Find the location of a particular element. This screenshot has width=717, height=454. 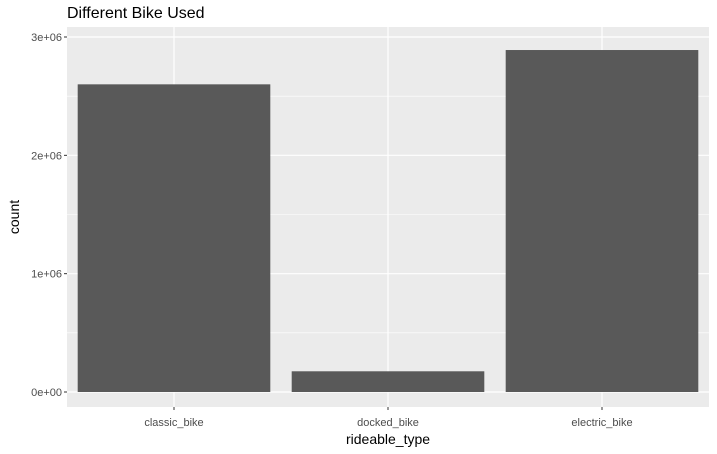

x-axis: classic_bike docked_bike electric_bike is located at coordinates (388, 418).